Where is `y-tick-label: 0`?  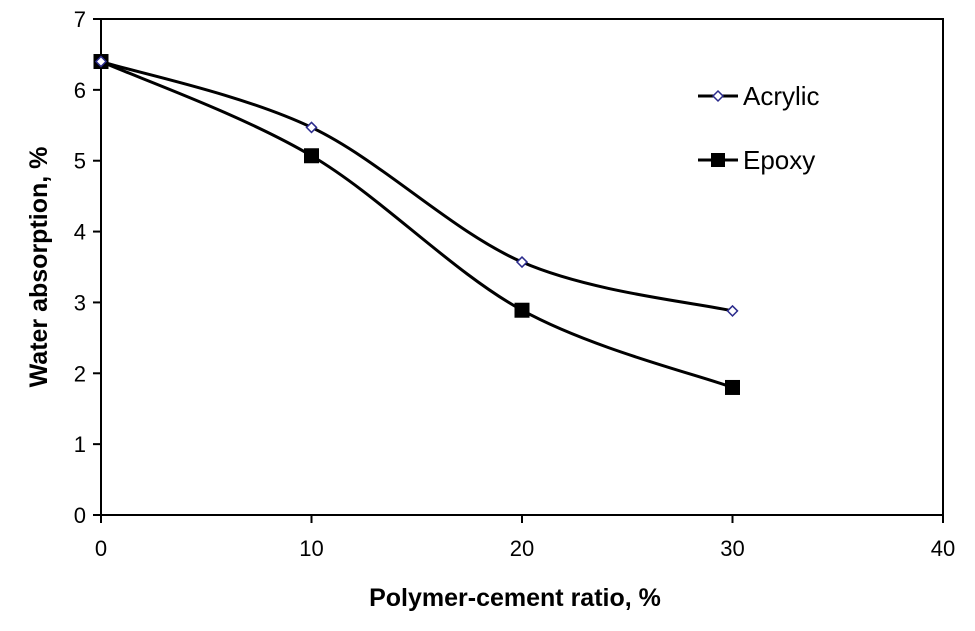
y-tick-label: 0 is located at coordinates (80, 515).